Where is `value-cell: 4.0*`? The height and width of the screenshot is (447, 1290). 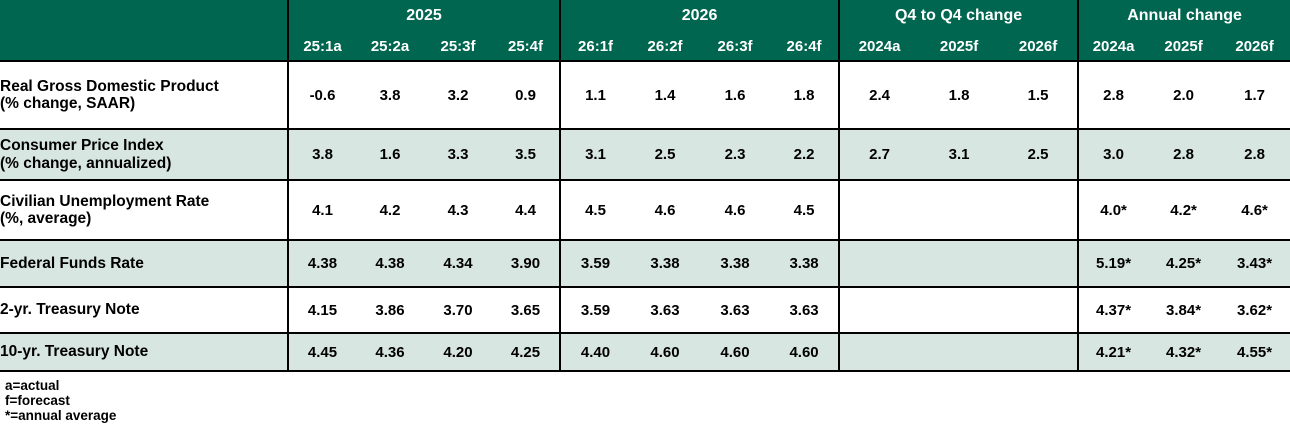
value-cell: 4.0* is located at coordinates (1113, 210).